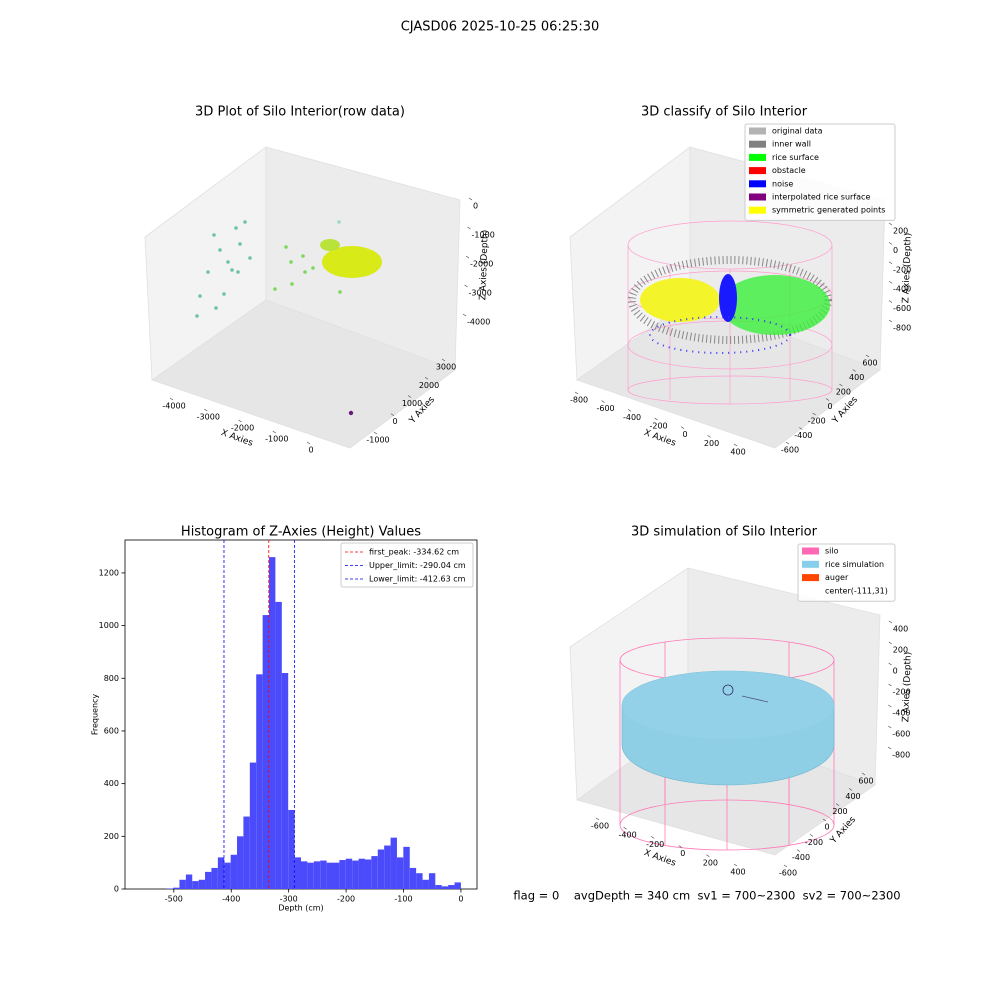  Describe the element at coordinates (276, 439) in the screenshot. I see `x-tick-label: -1000` at that location.